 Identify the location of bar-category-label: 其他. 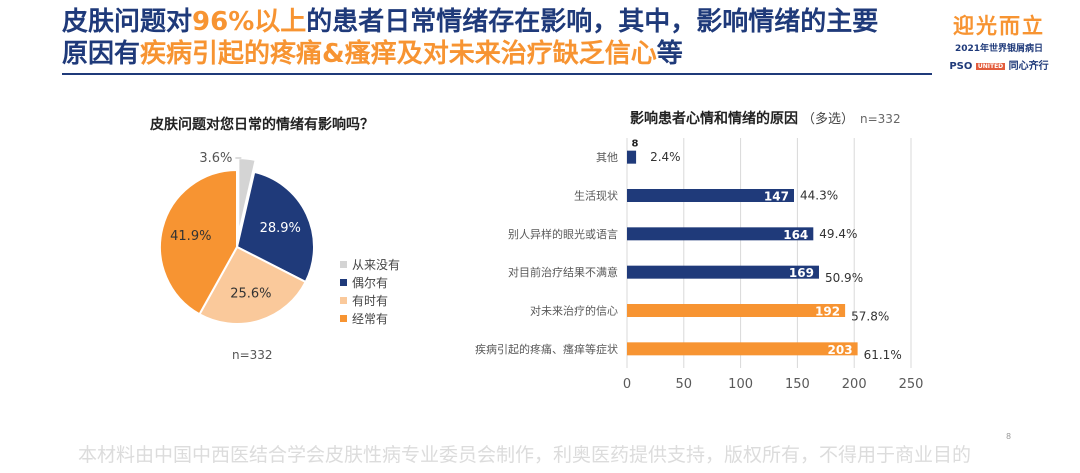
(607, 157).